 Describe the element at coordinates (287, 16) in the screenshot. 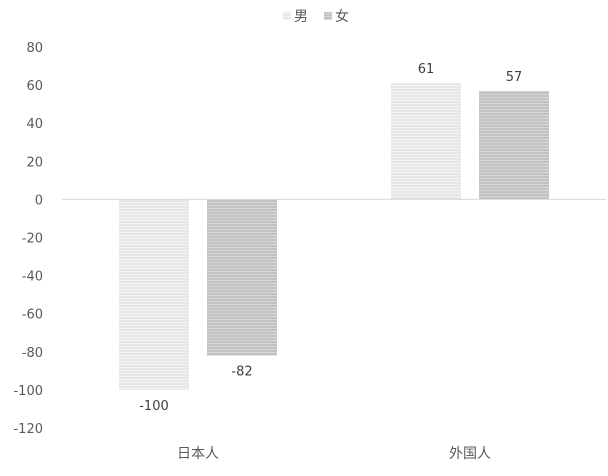

I see `legend-swatch-male` at that location.